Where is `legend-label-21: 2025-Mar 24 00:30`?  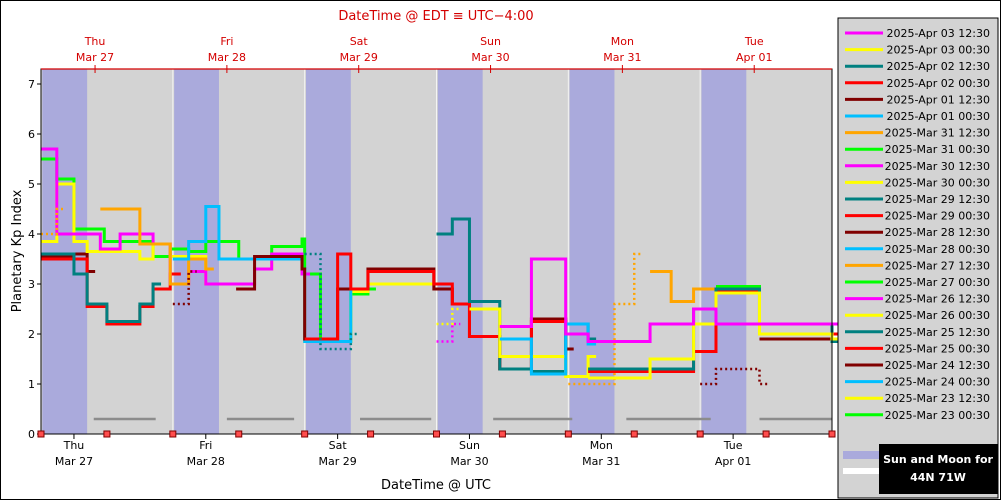 legend-label-21: 2025-Mar 24 00:30 is located at coordinates (937, 382).